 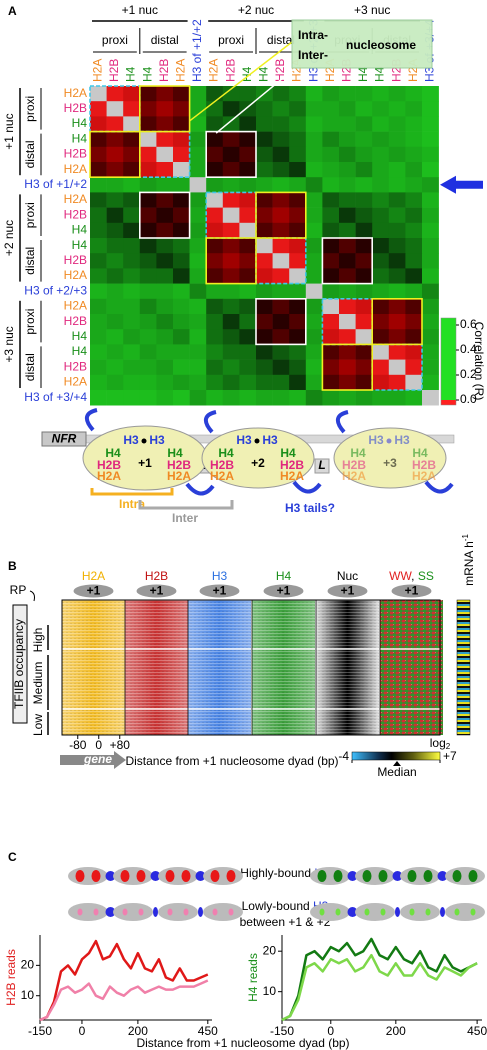 What do you see at coordinates (256, 10) in the screenshot?
I see `group-label: +2 nuc` at bounding box center [256, 10].